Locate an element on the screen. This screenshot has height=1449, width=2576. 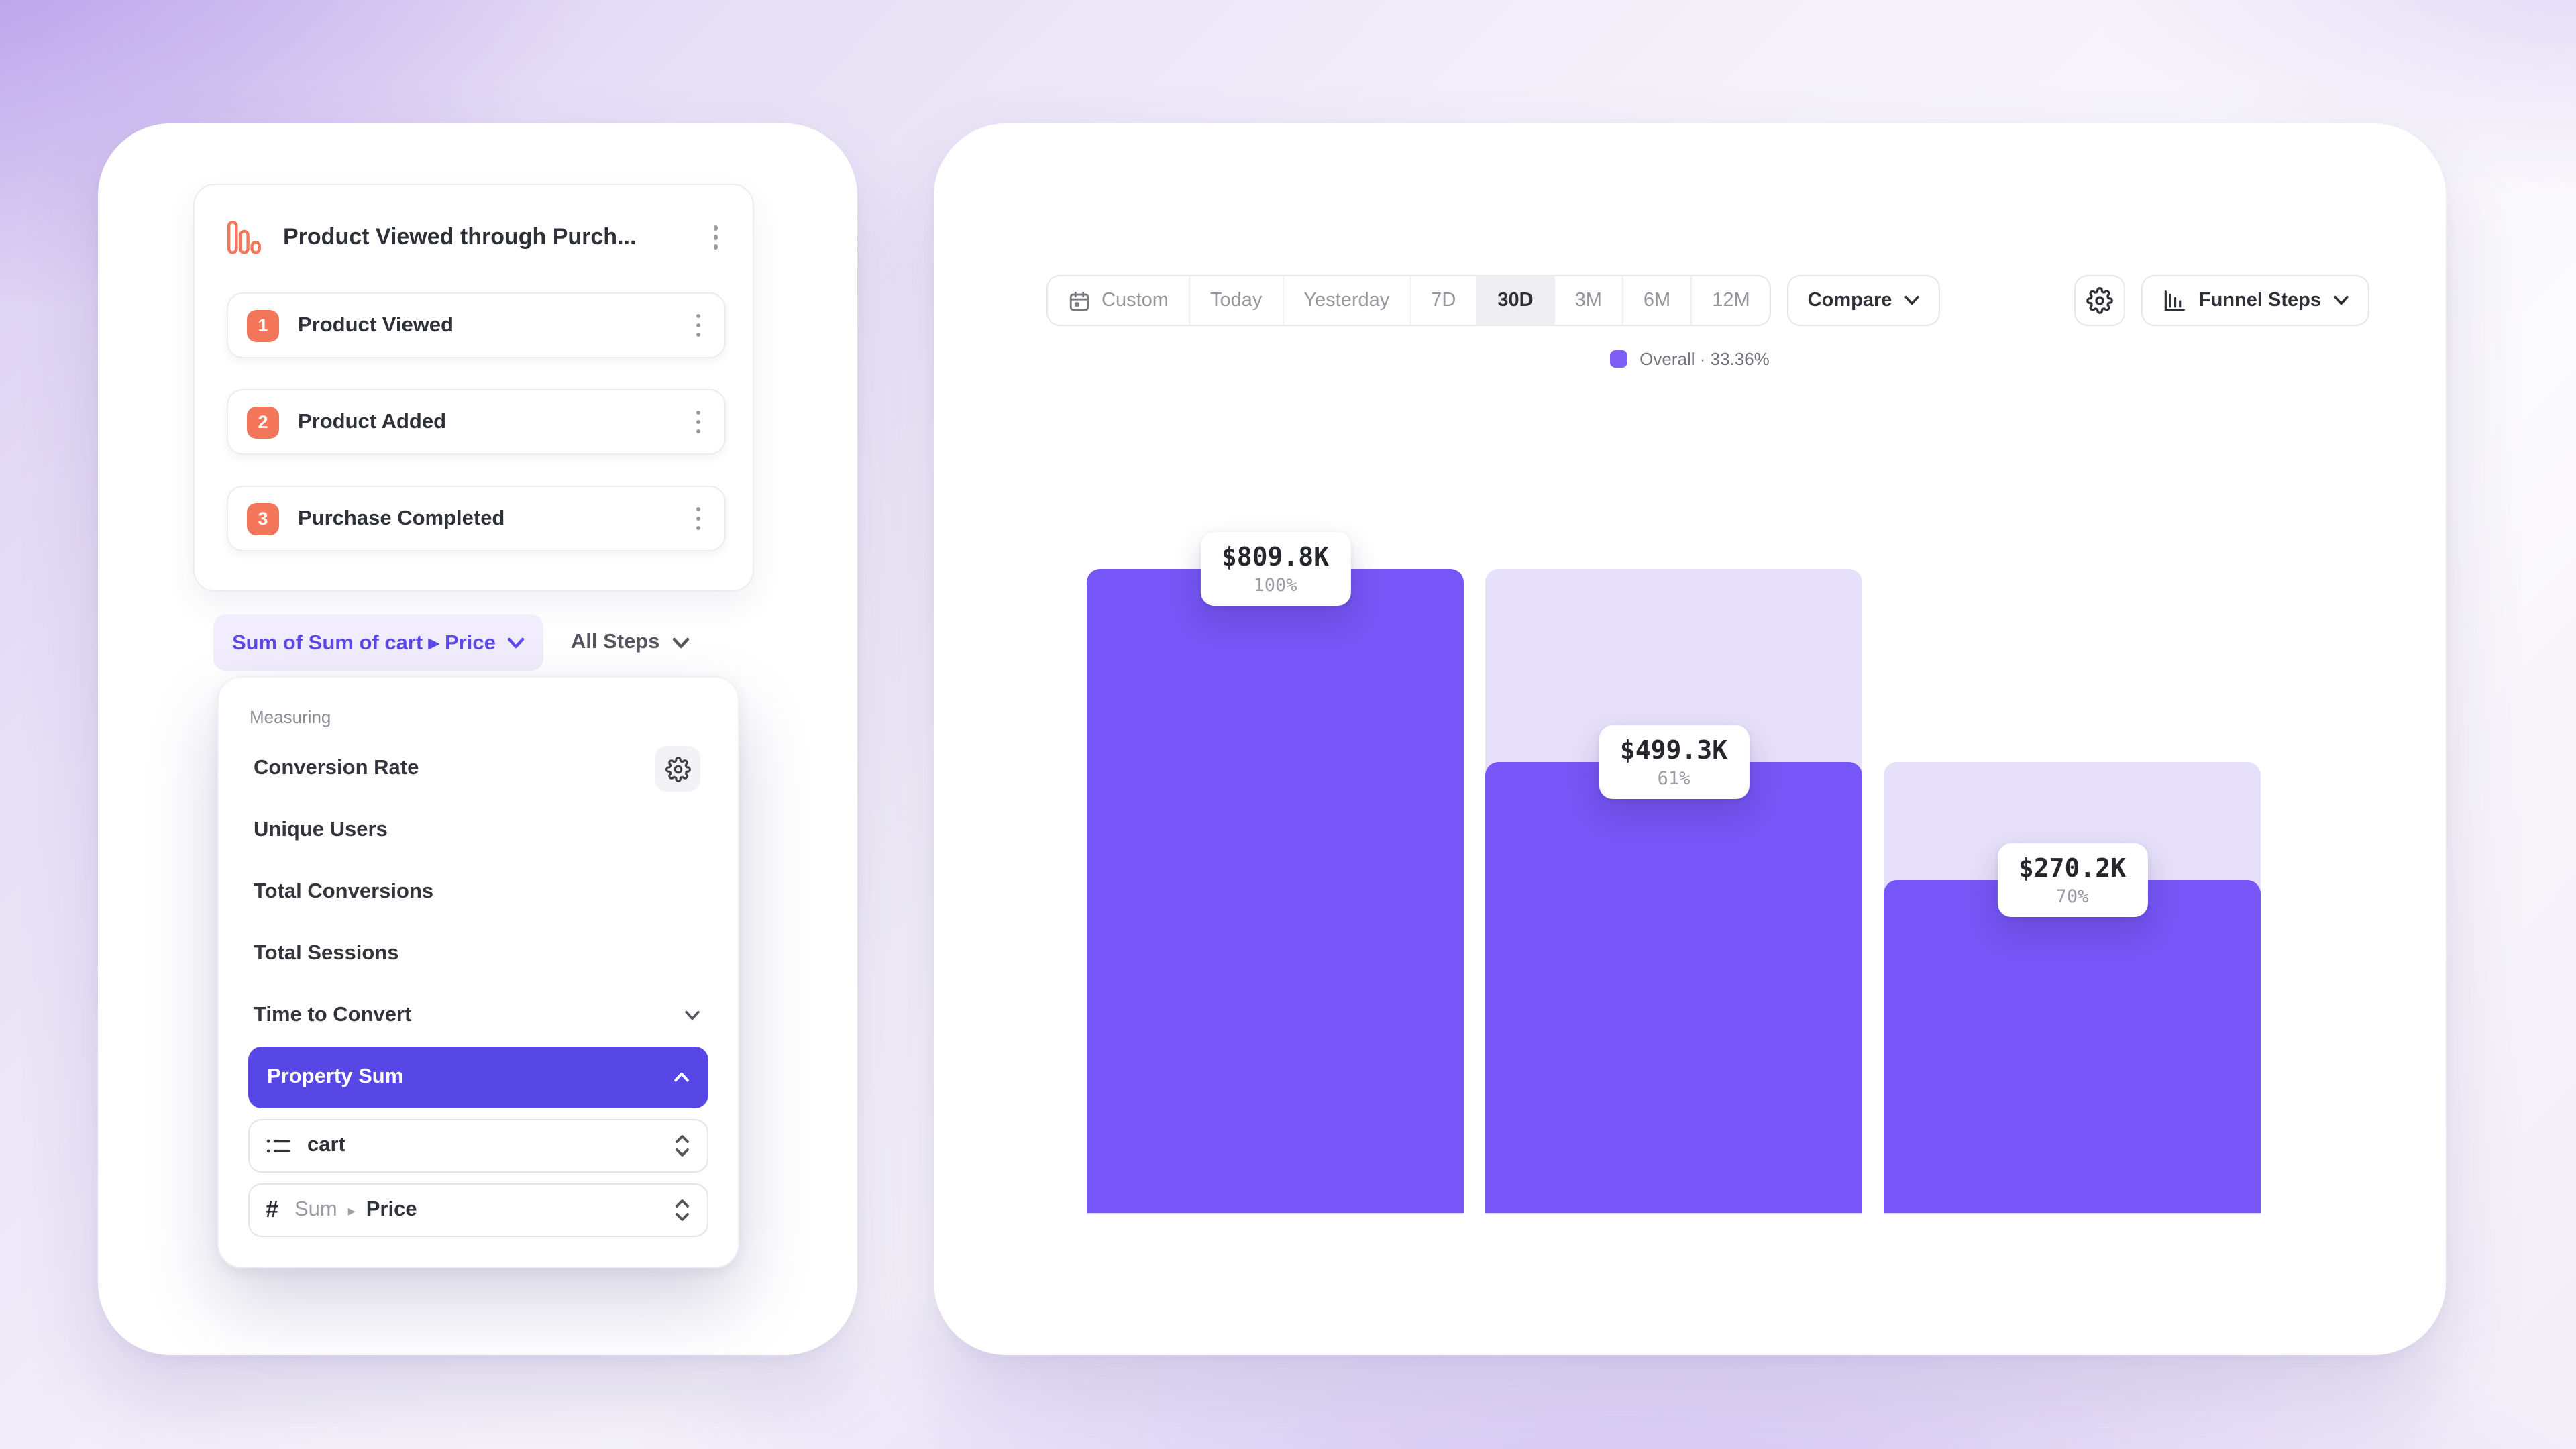
step-row-3: 3 Purchase Completed is located at coordinates (476, 518).